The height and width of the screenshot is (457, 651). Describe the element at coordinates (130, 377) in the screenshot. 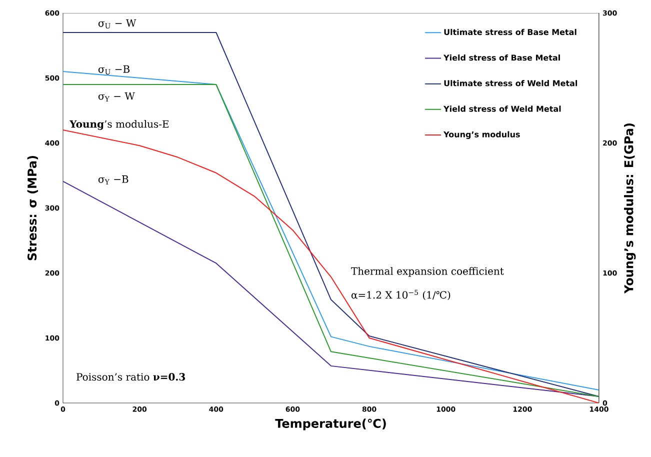

I see `annotation: Poisson’s ratio ν=0.3` at that location.